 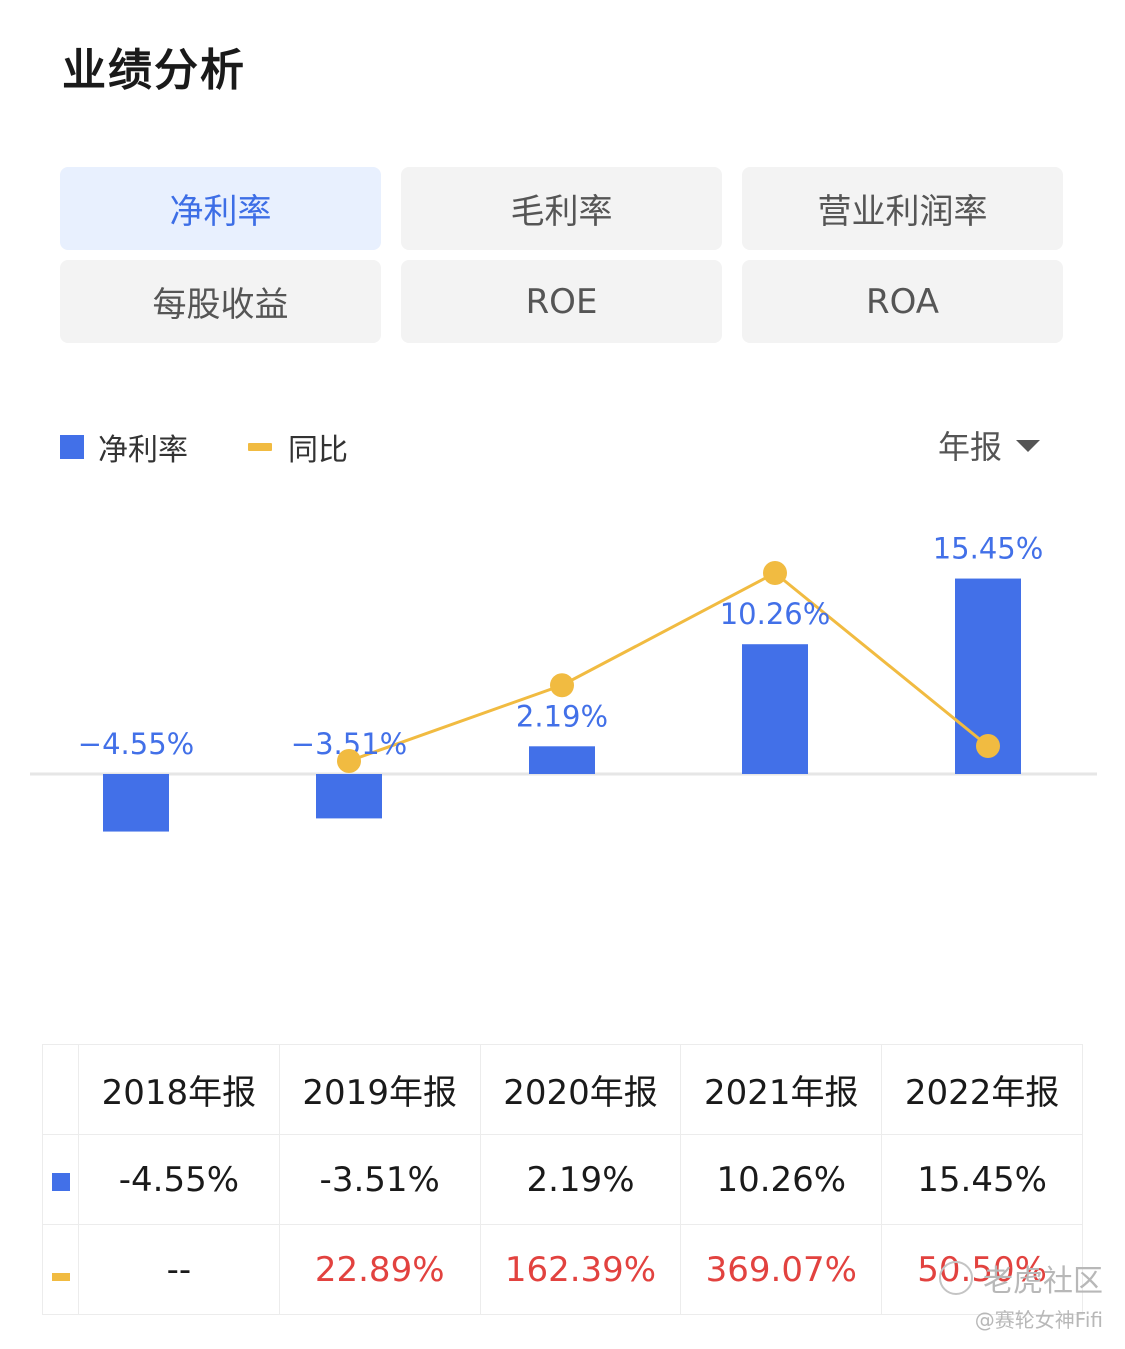 What do you see at coordinates (580, 1089) in the screenshot?
I see `table-header-cell: 2020年报` at bounding box center [580, 1089].